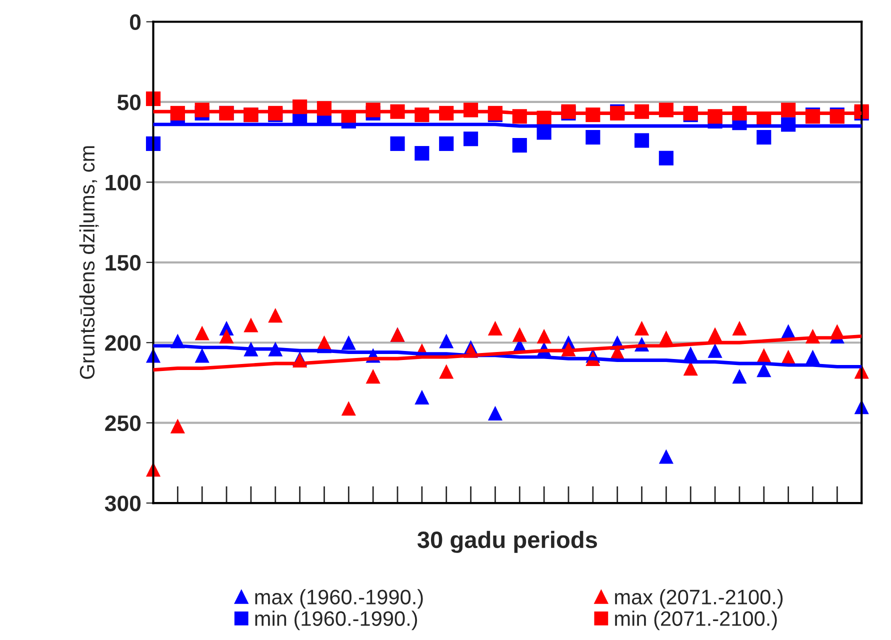 This screenshot has width=891, height=640. Describe the element at coordinates (135, 22) in the screenshot. I see `y-tick-label: 0` at that location.